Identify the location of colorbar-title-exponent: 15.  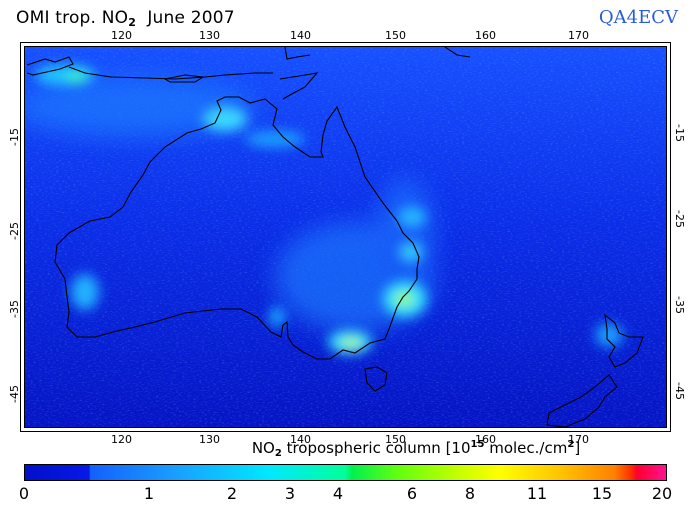
(477, 444).